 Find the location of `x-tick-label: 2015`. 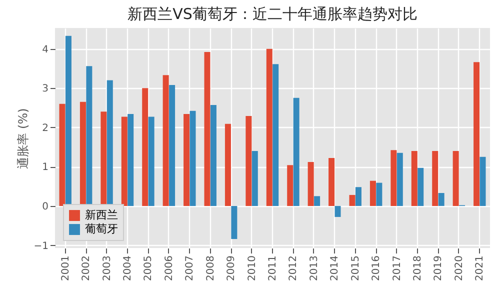

x-tick-label: 2015 is located at coordinates (356, 268).